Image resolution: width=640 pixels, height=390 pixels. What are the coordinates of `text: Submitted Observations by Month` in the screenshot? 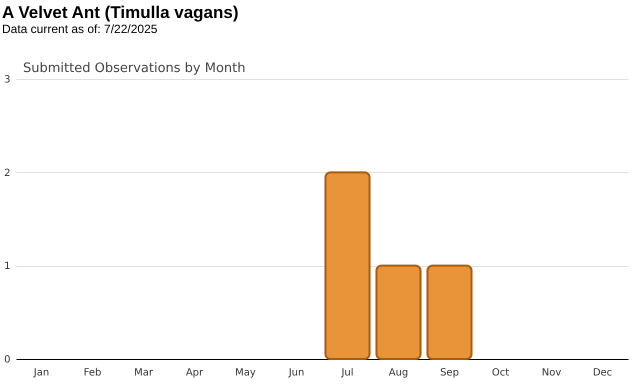 It's located at (134, 68).